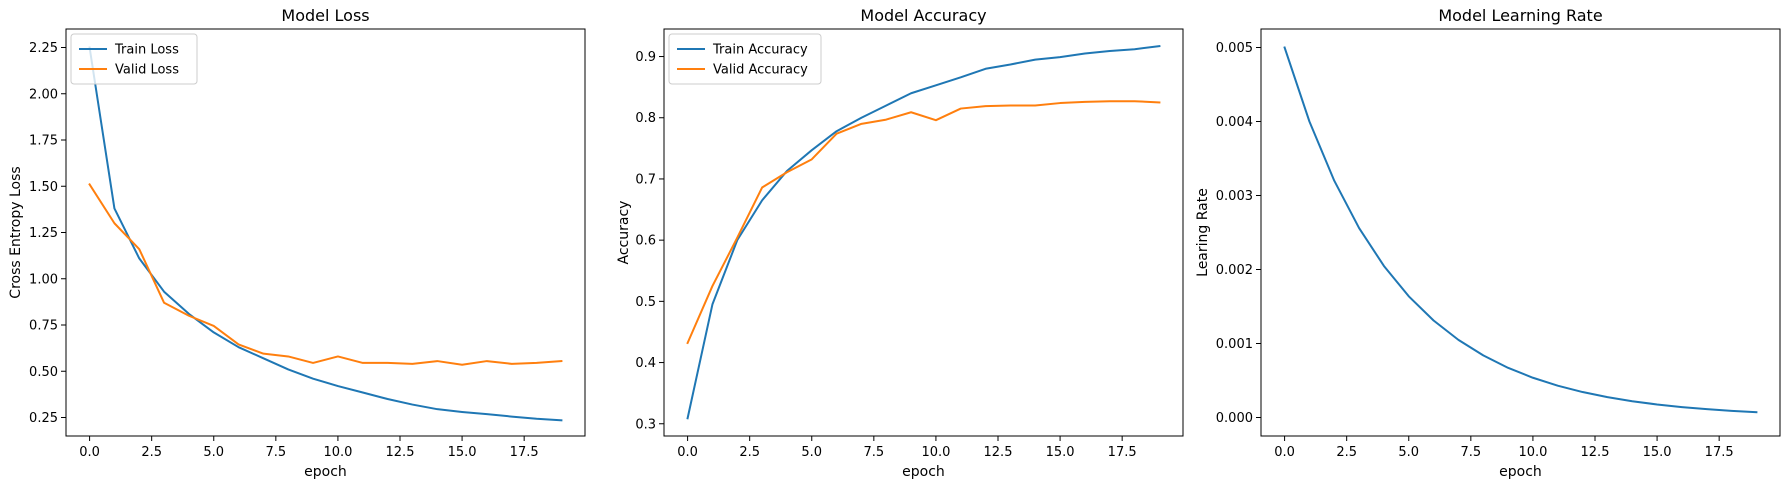  What do you see at coordinates (645, 424) in the screenshot?
I see `y-tick-label: 0.3` at bounding box center [645, 424].